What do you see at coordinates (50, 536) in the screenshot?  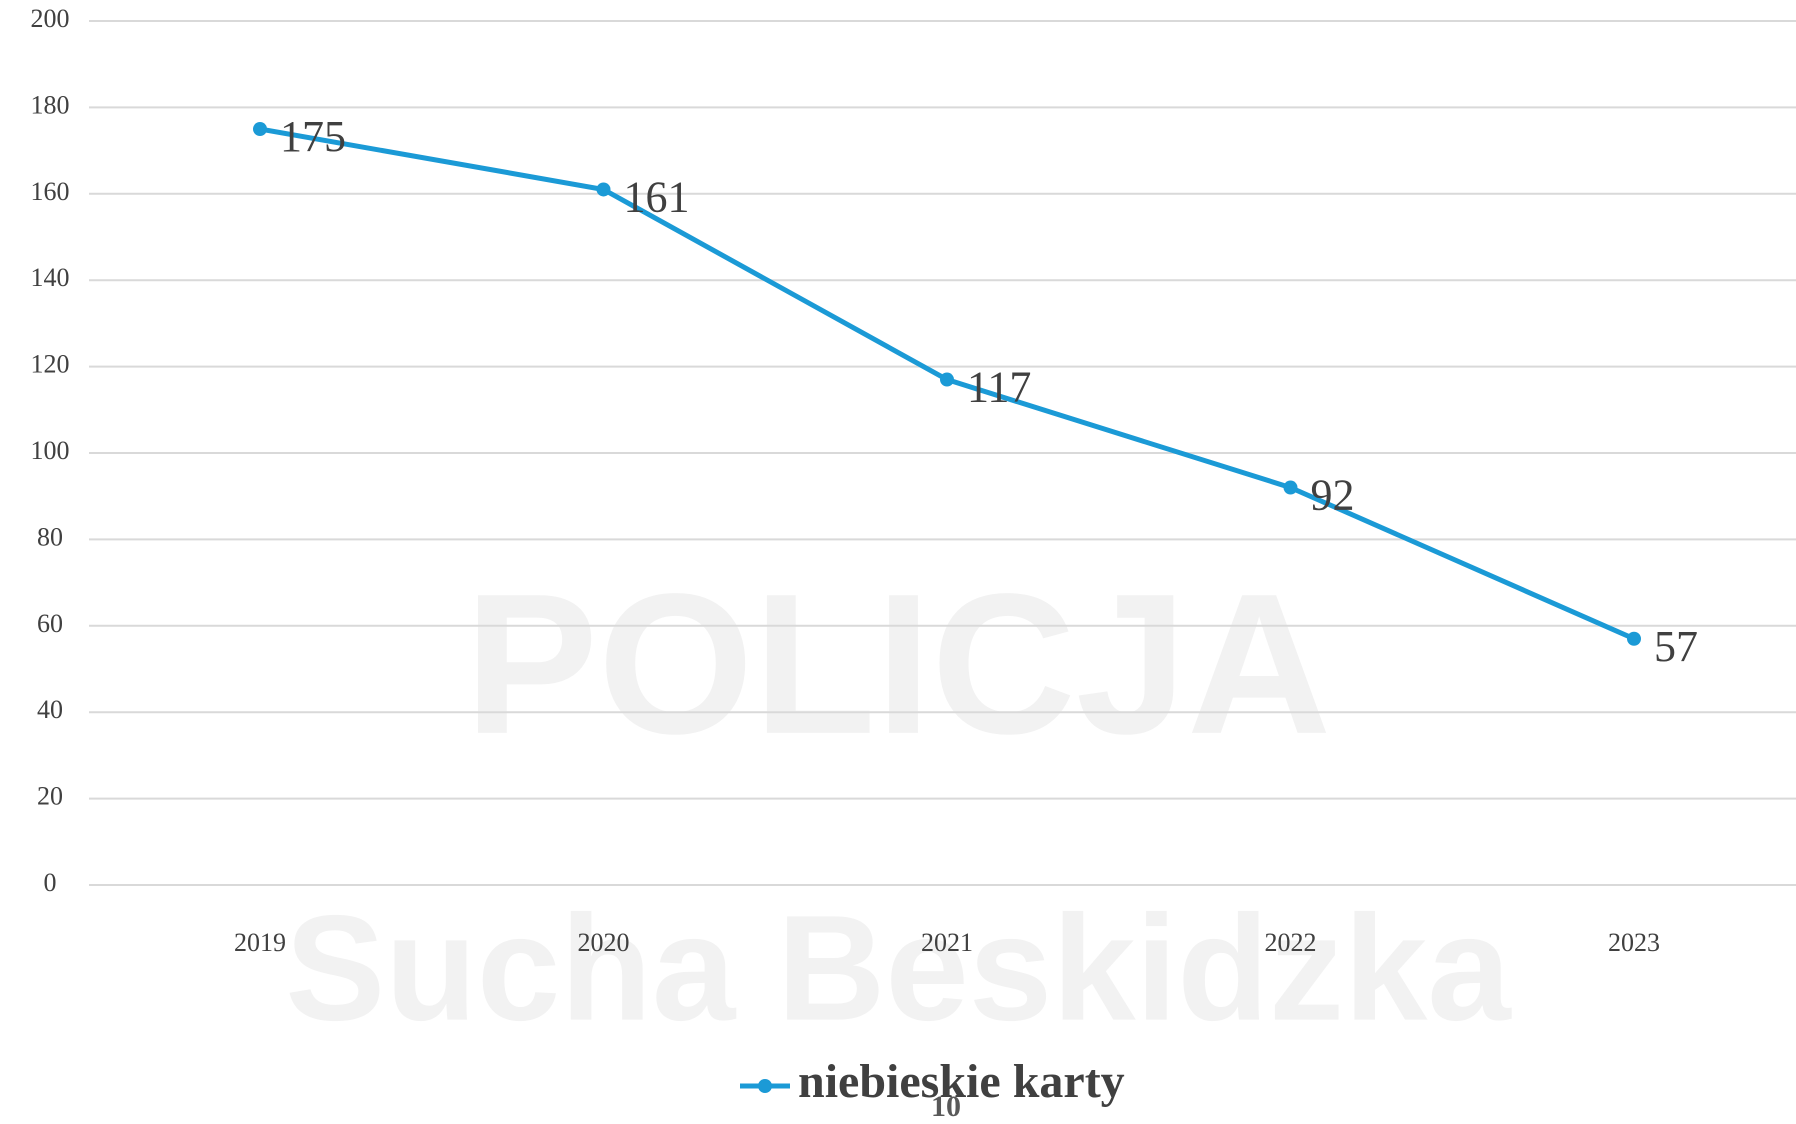 I see `y-tick-label: 80` at bounding box center [50, 536].